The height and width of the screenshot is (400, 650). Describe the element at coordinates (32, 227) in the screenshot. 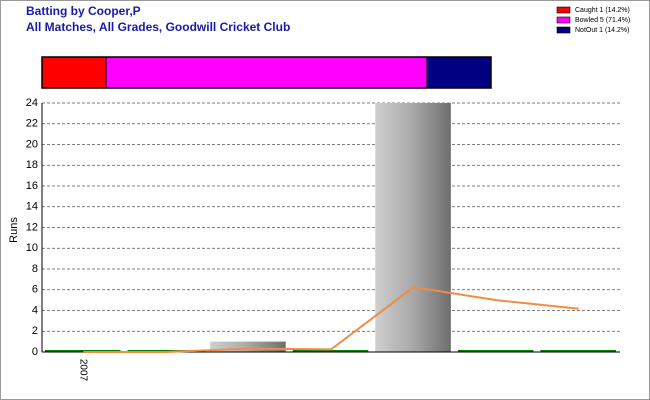

I see `y-tick-label: 12` at that location.